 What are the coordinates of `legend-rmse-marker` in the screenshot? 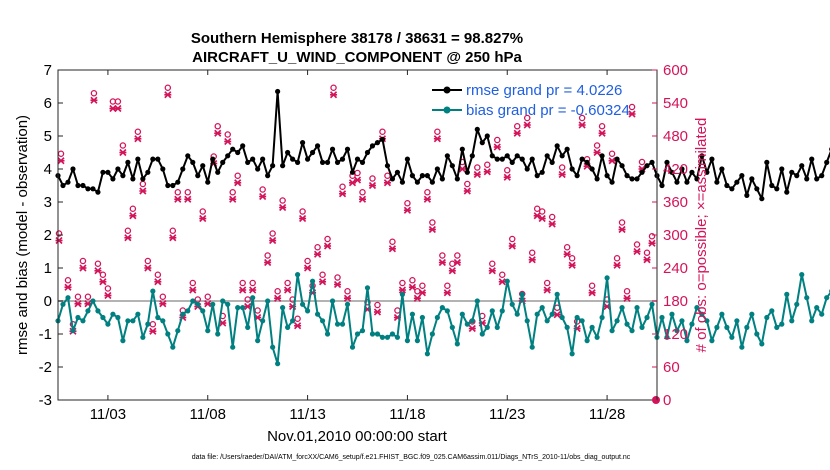 It's located at (447, 90).